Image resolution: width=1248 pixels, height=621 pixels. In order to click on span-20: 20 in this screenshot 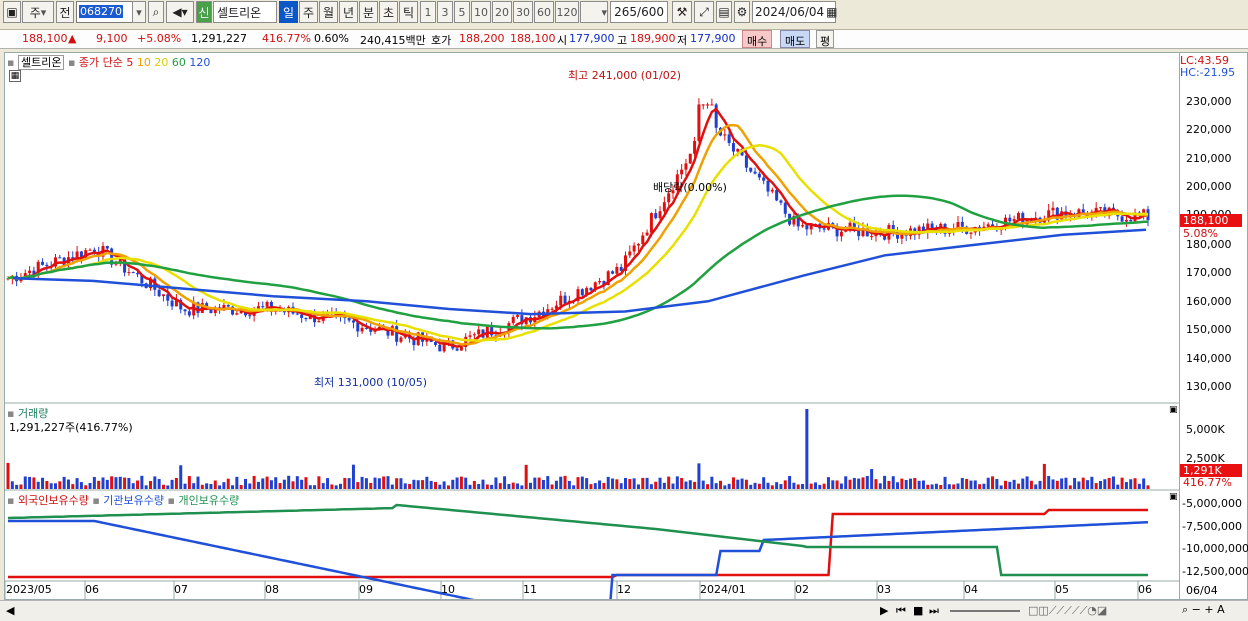, I will do `click(502, 12)`.